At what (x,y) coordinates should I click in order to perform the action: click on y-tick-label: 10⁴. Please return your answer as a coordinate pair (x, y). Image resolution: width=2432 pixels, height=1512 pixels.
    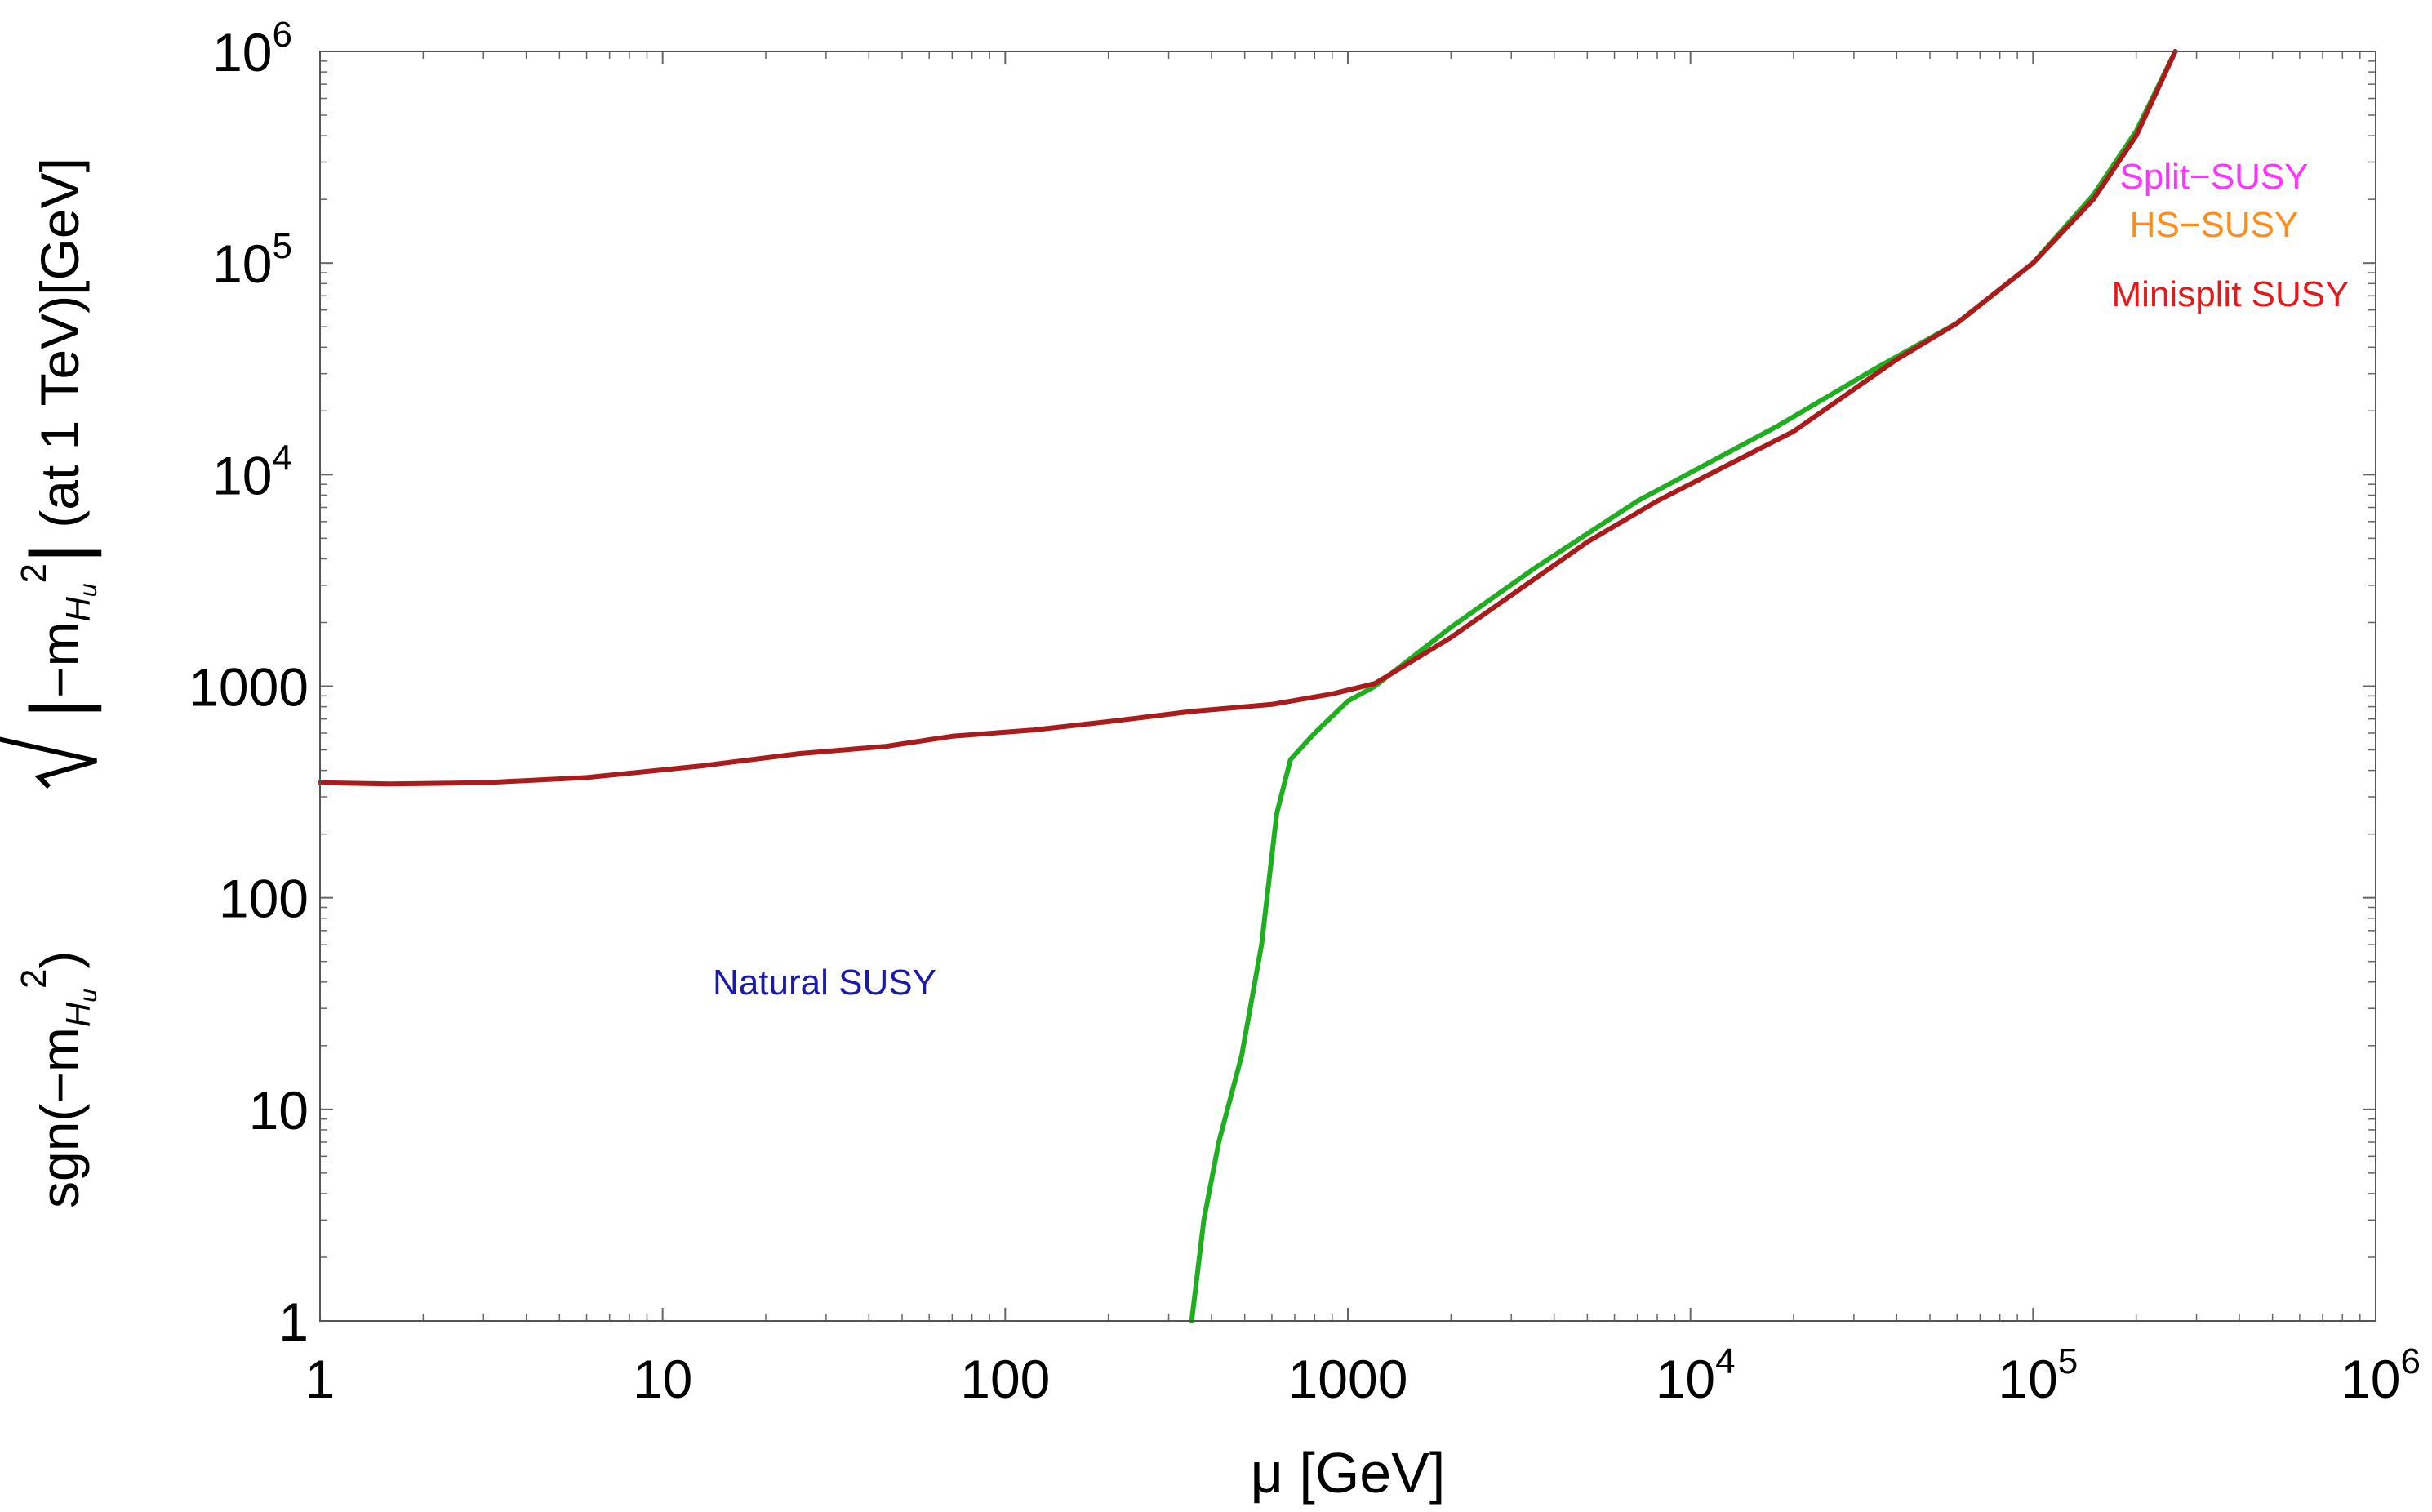
    Looking at the image, I should click on (252, 471).